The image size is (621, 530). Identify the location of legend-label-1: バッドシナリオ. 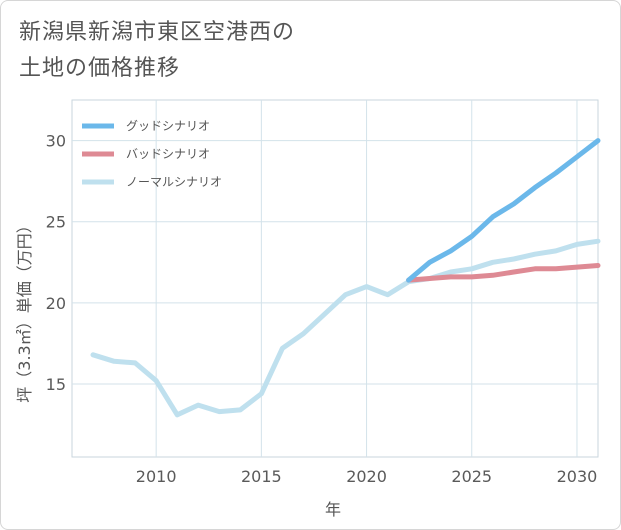
(168, 154).